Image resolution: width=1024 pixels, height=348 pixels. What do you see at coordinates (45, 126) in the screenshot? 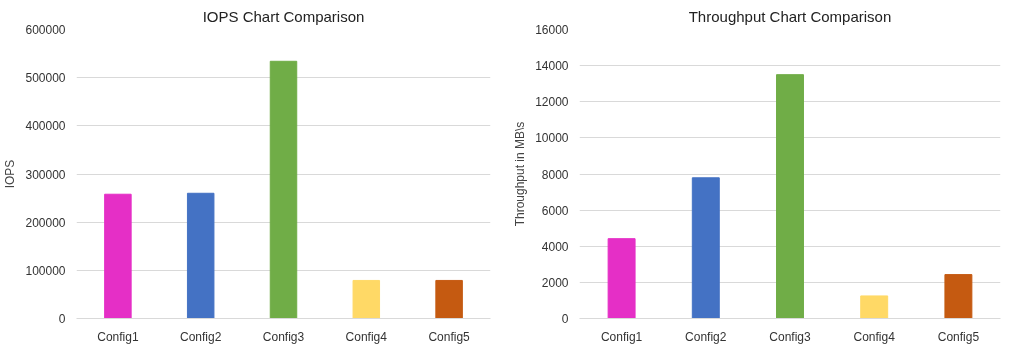
I see `y-tick-label: 400000` at bounding box center [45, 126].